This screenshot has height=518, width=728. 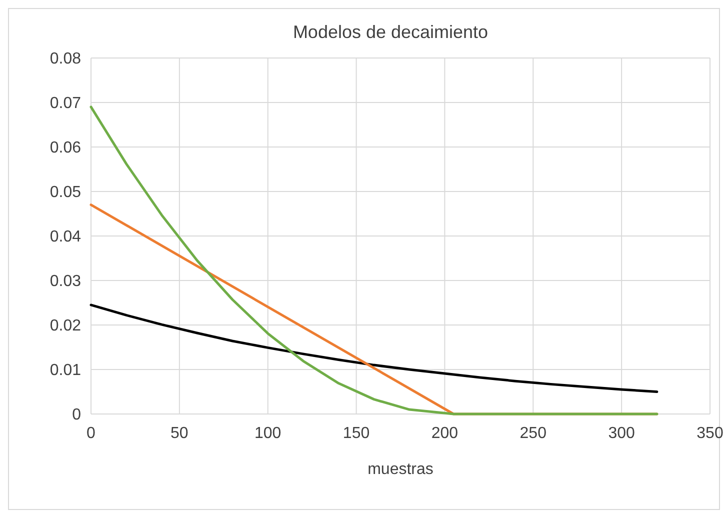 I want to click on y-tick-label: 0.05, so click(x=66, y=193).